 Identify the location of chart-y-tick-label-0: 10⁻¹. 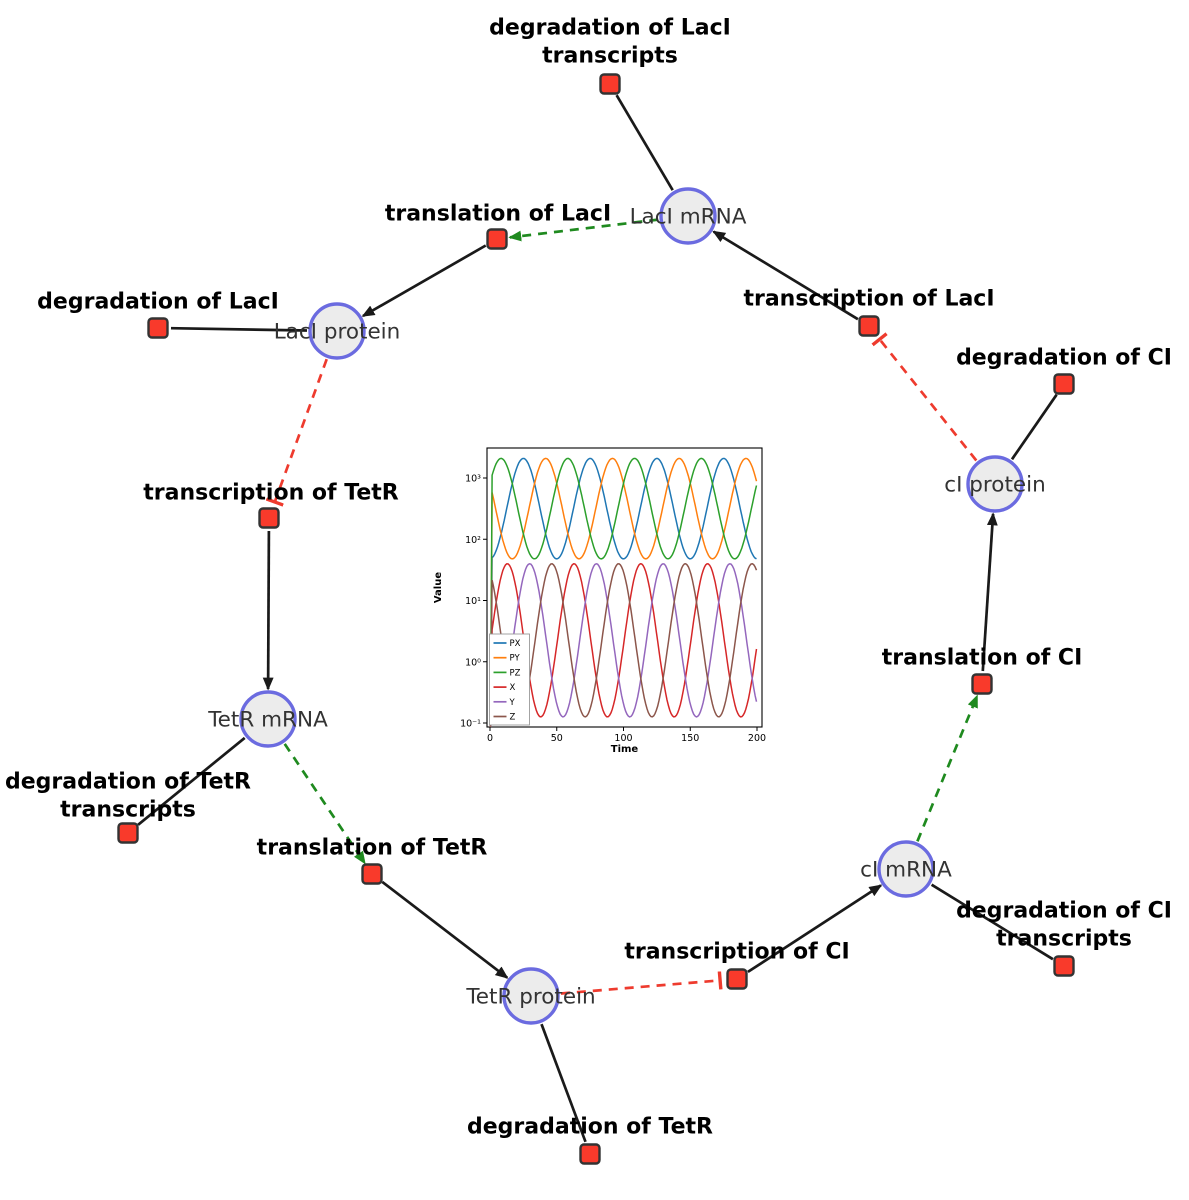
(470, 724).